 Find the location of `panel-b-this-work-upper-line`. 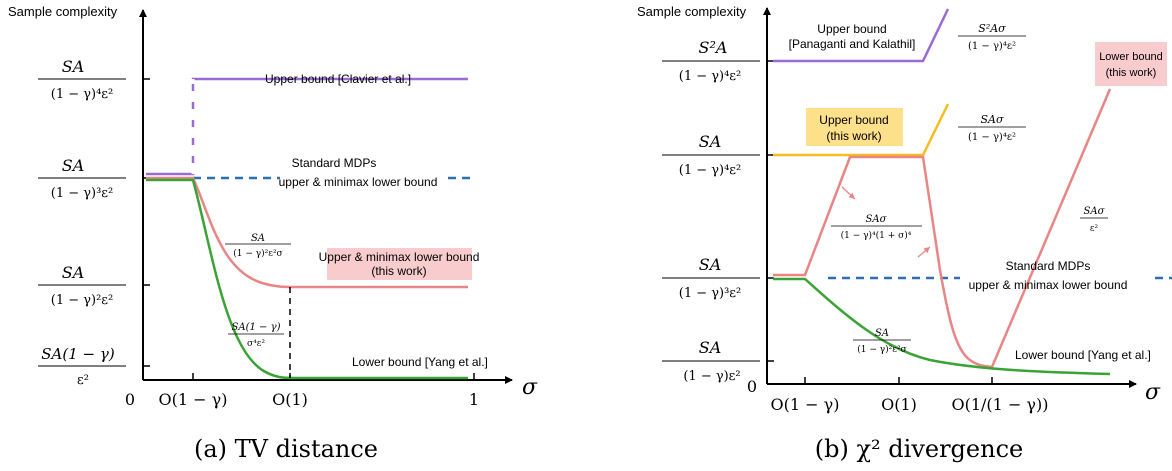

panel-b-this-work-upper-line is located at coordinates (861, 130).